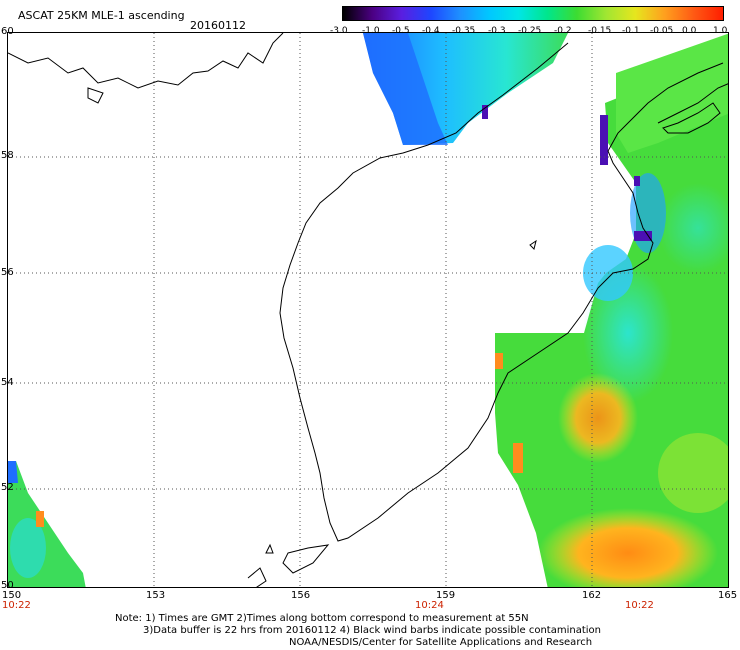  I want to click on colorbar-label: -0.2, so click(563, 31).